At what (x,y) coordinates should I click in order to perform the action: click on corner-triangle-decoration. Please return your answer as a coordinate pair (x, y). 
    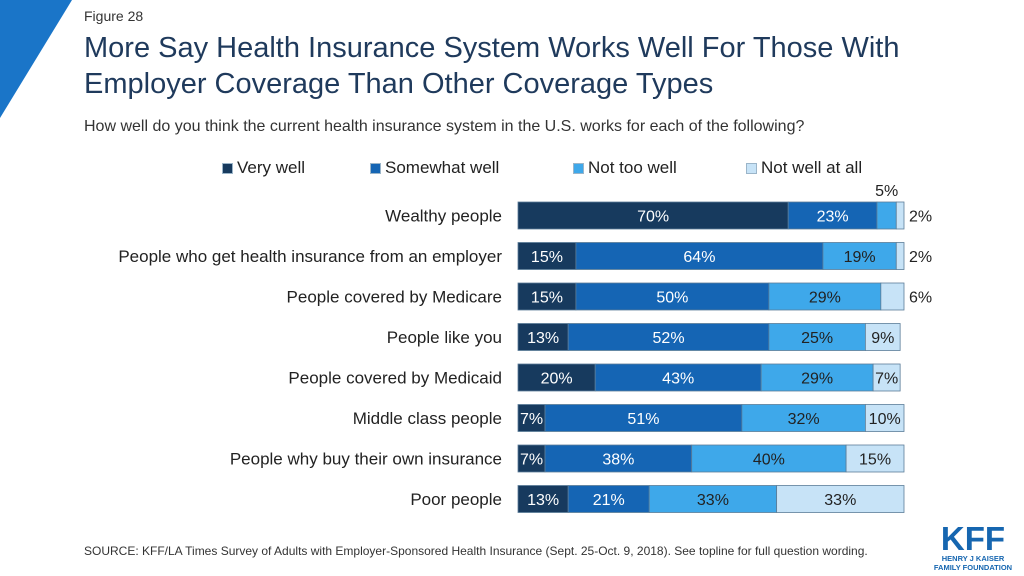
    Looking at the image, I should click on (36, 59).